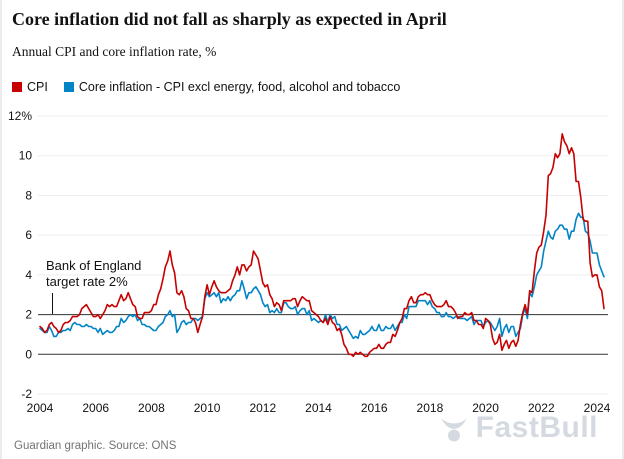 The height and width of the screenshot is (459, 624). What do you see at coordinates (26, 155) in the screenshot?
I see `y-tick-label-10: 10` at bounding box center [26, 155].